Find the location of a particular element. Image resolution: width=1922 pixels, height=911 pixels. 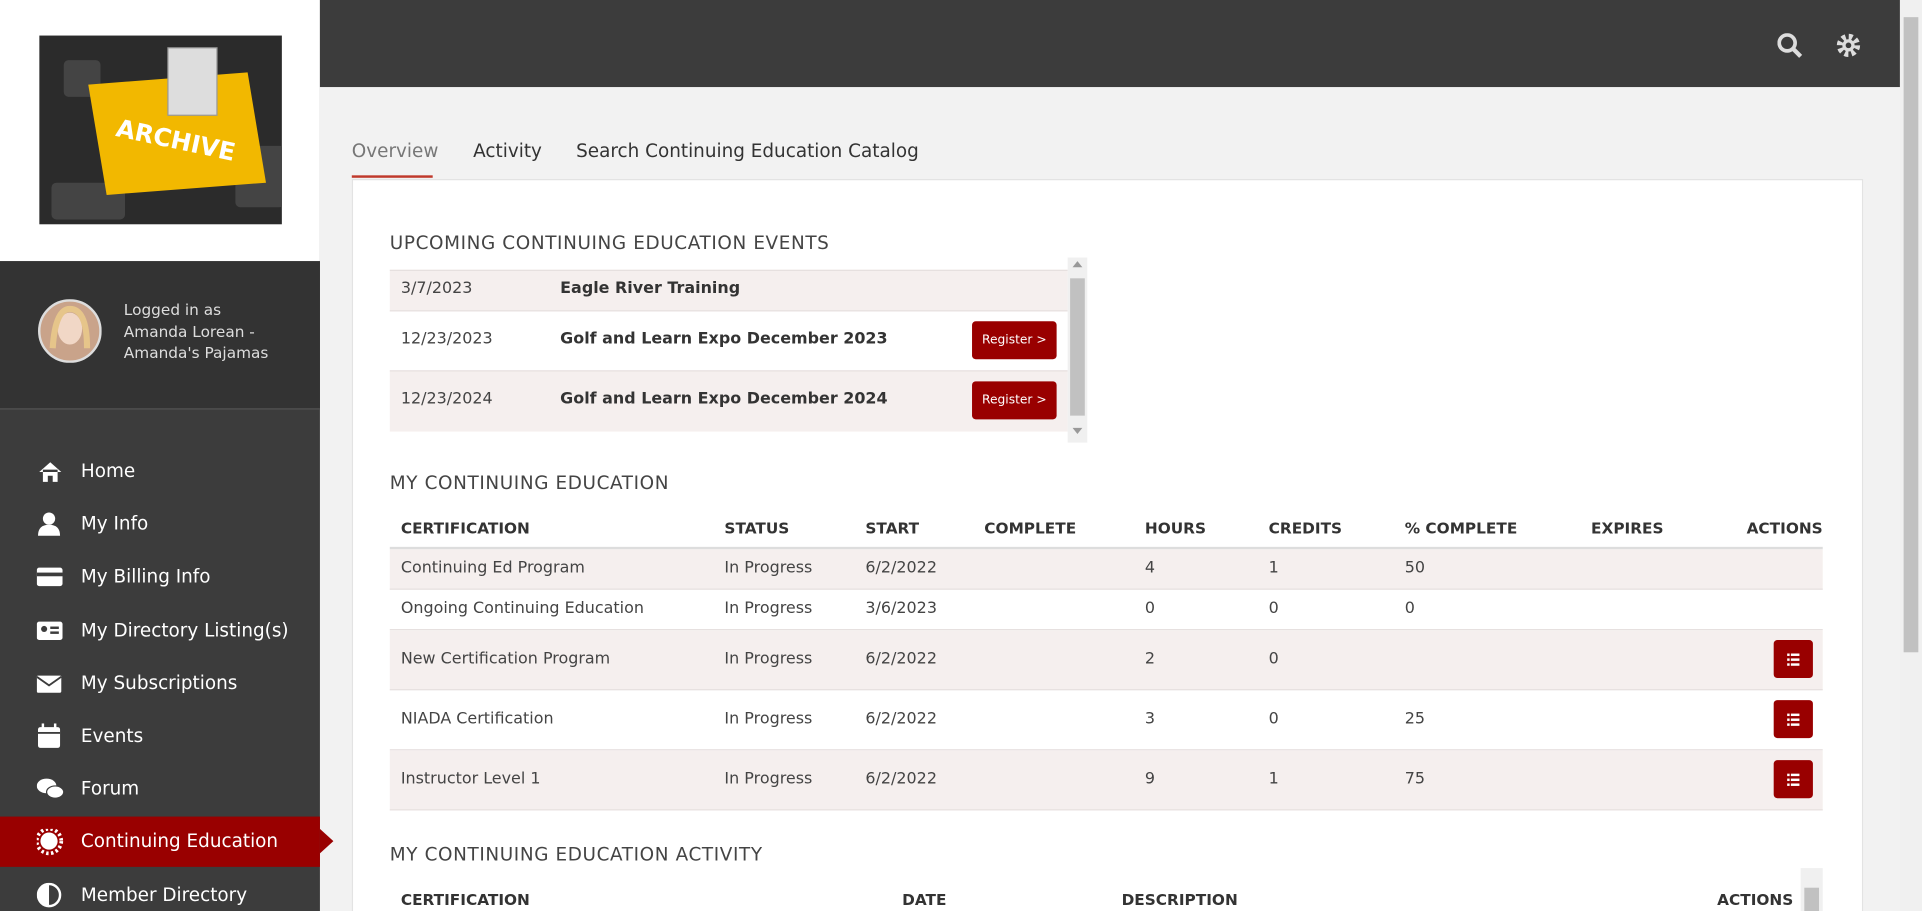

table-cell: New Certification Program is located at coordinates (505, 658).